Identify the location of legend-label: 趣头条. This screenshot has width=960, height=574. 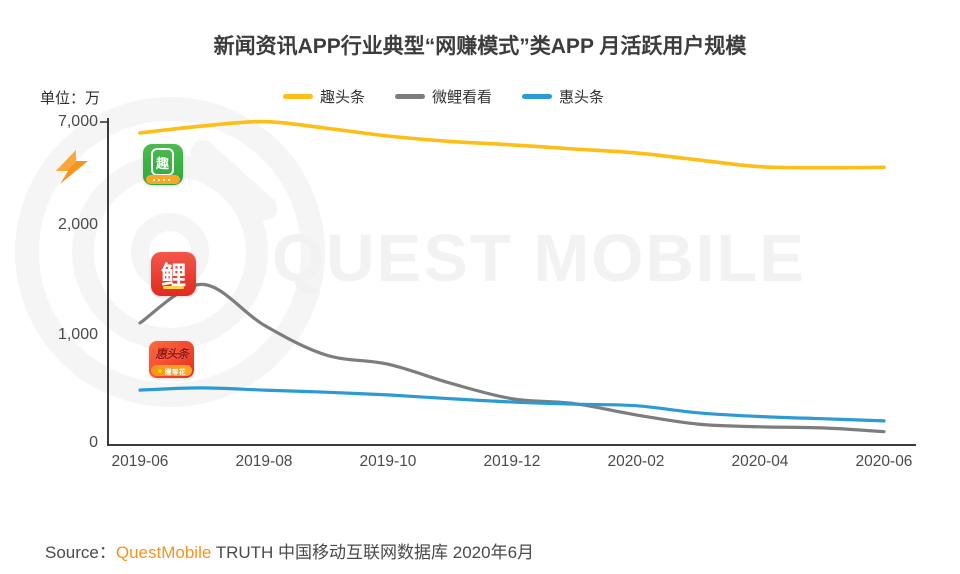
(343, 97).